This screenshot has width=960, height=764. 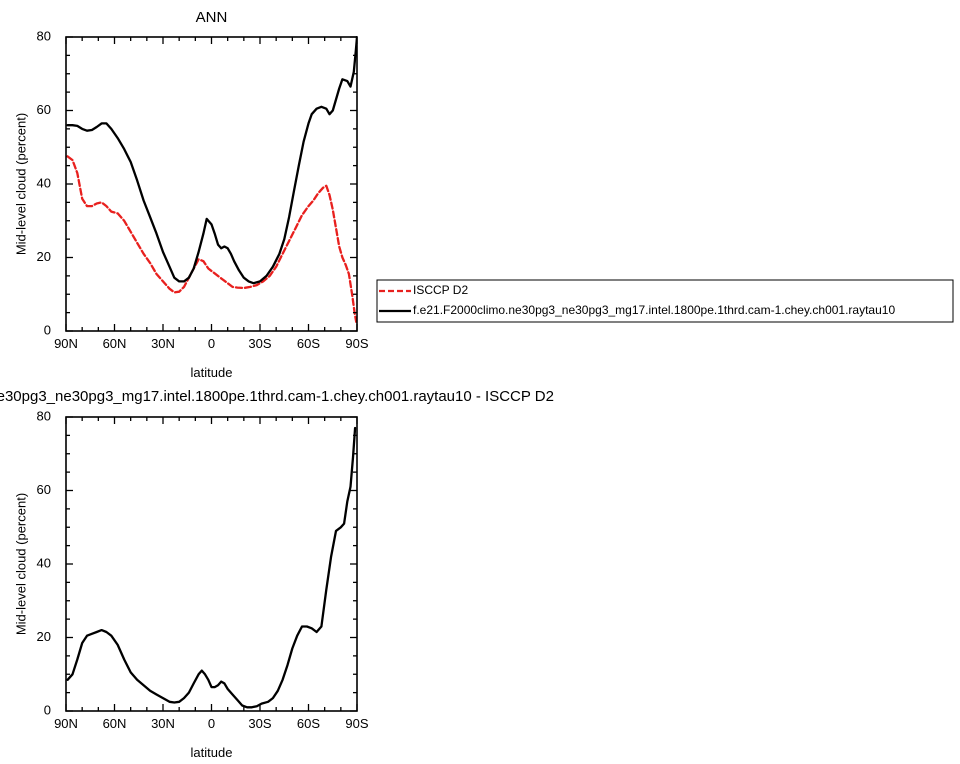 What do you see at coordinates (440, 290) in the screenshot?
I see `legend-label-1: ISCCP D2` at bounding box center [440, 290].